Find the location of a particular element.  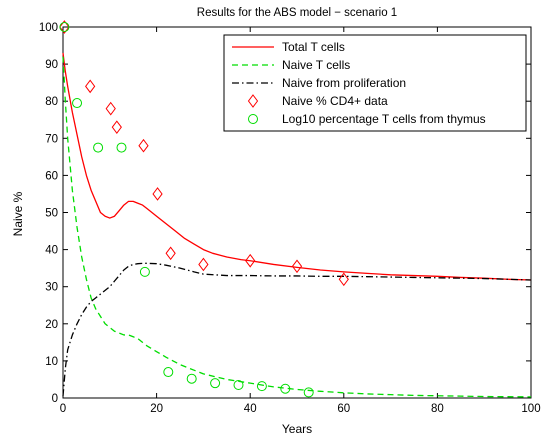

y-tick-label: 50 is located at coordinates (51, 214).